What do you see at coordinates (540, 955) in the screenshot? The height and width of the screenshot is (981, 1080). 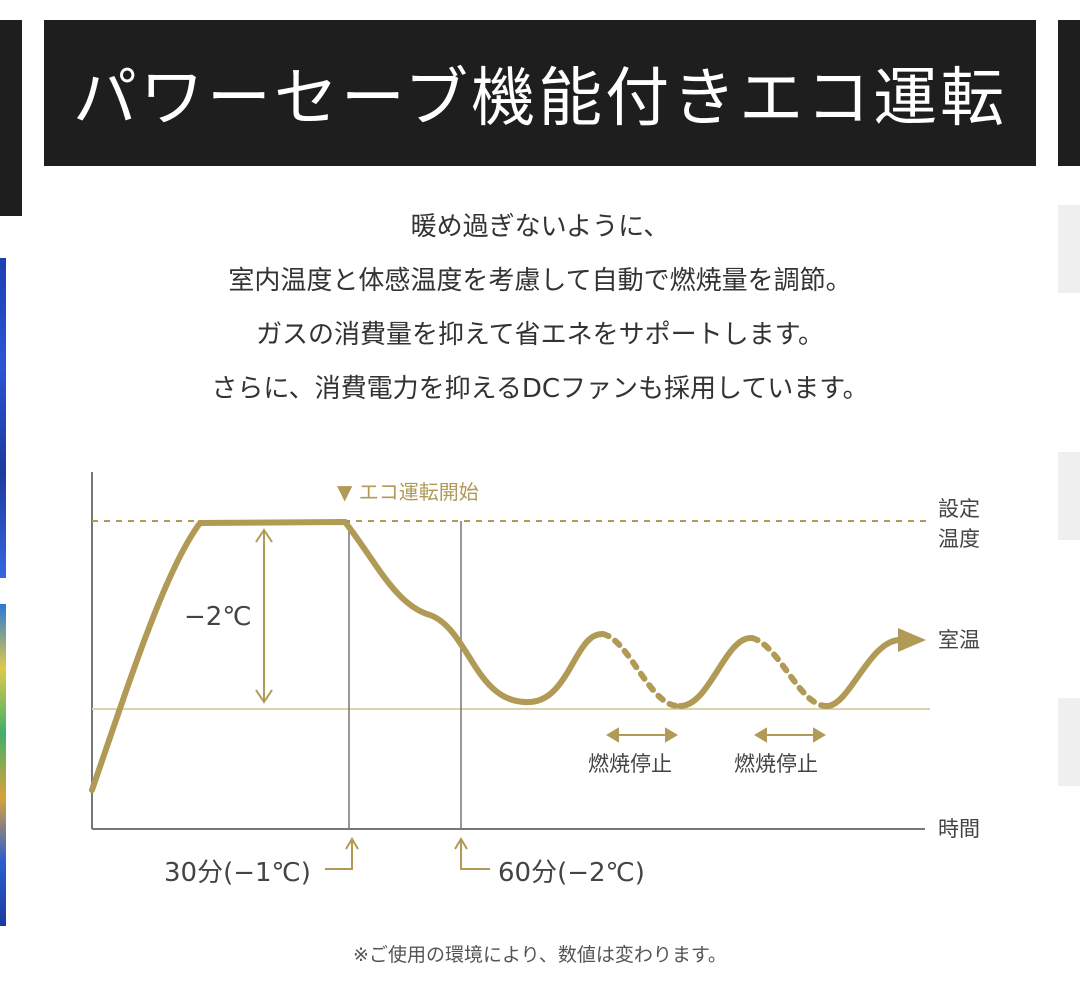 I see `footnote: ※ご使用の環境により、数値は変わります。` at bounding box center [540, 955].